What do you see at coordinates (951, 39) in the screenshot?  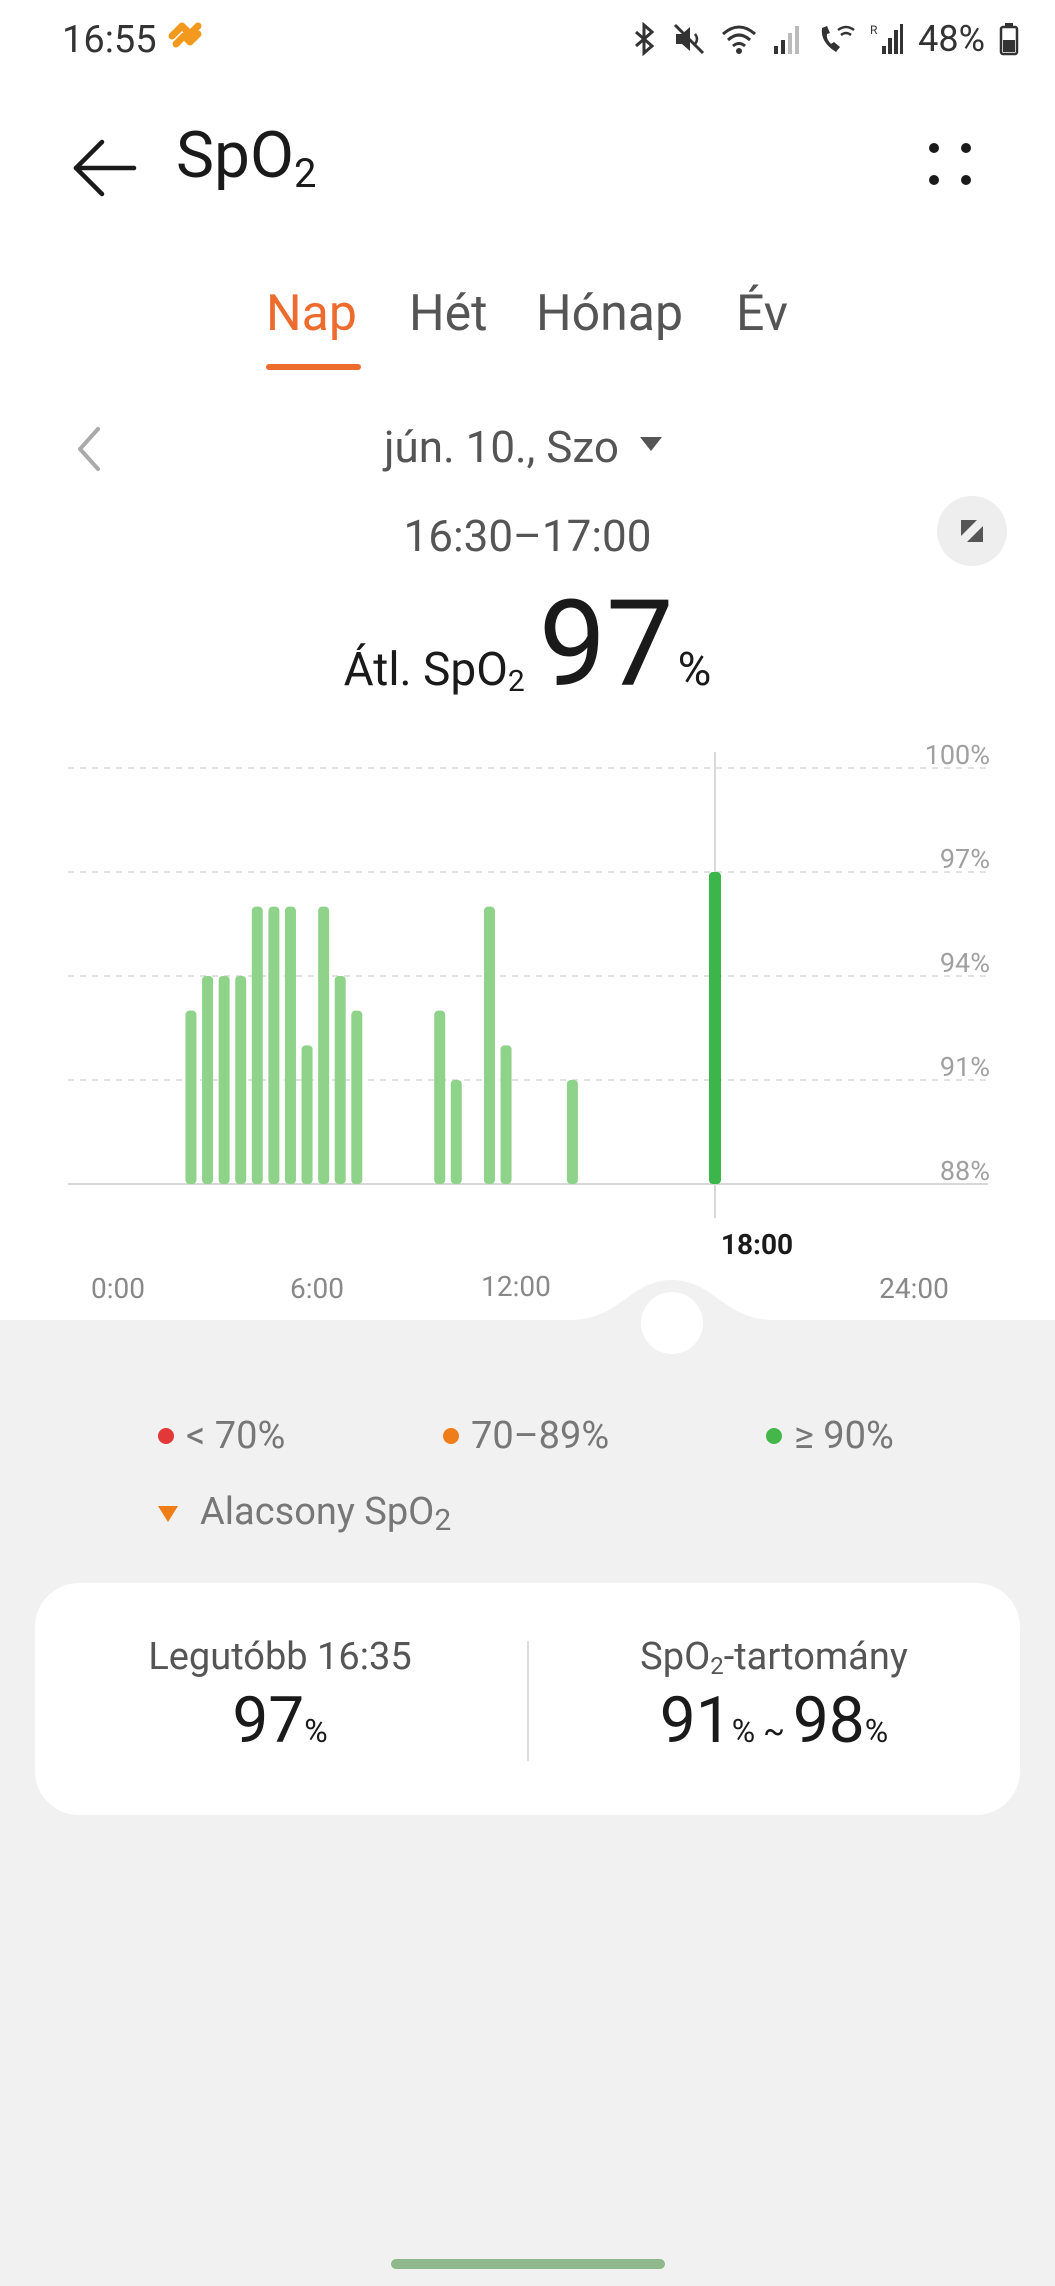 I see `battery-percent: 48%` at bounding box center [951, 39].